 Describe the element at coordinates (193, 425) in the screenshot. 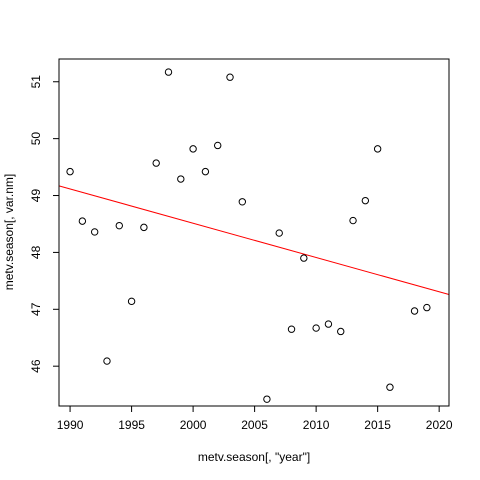

I see `x-tick-label: 2000` at that location.